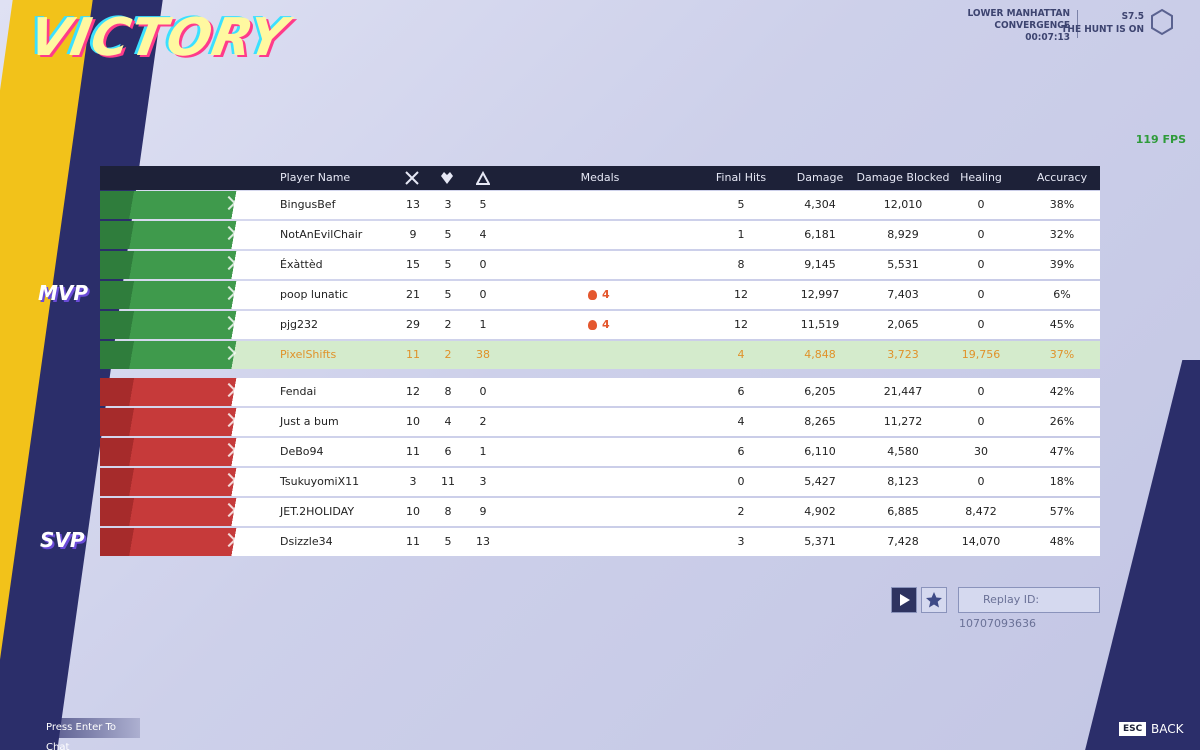  What do you see at coordinates (820, 421) in the screenshot?
I see `stat-damage: 8,265` at bounding box center [820, 421].